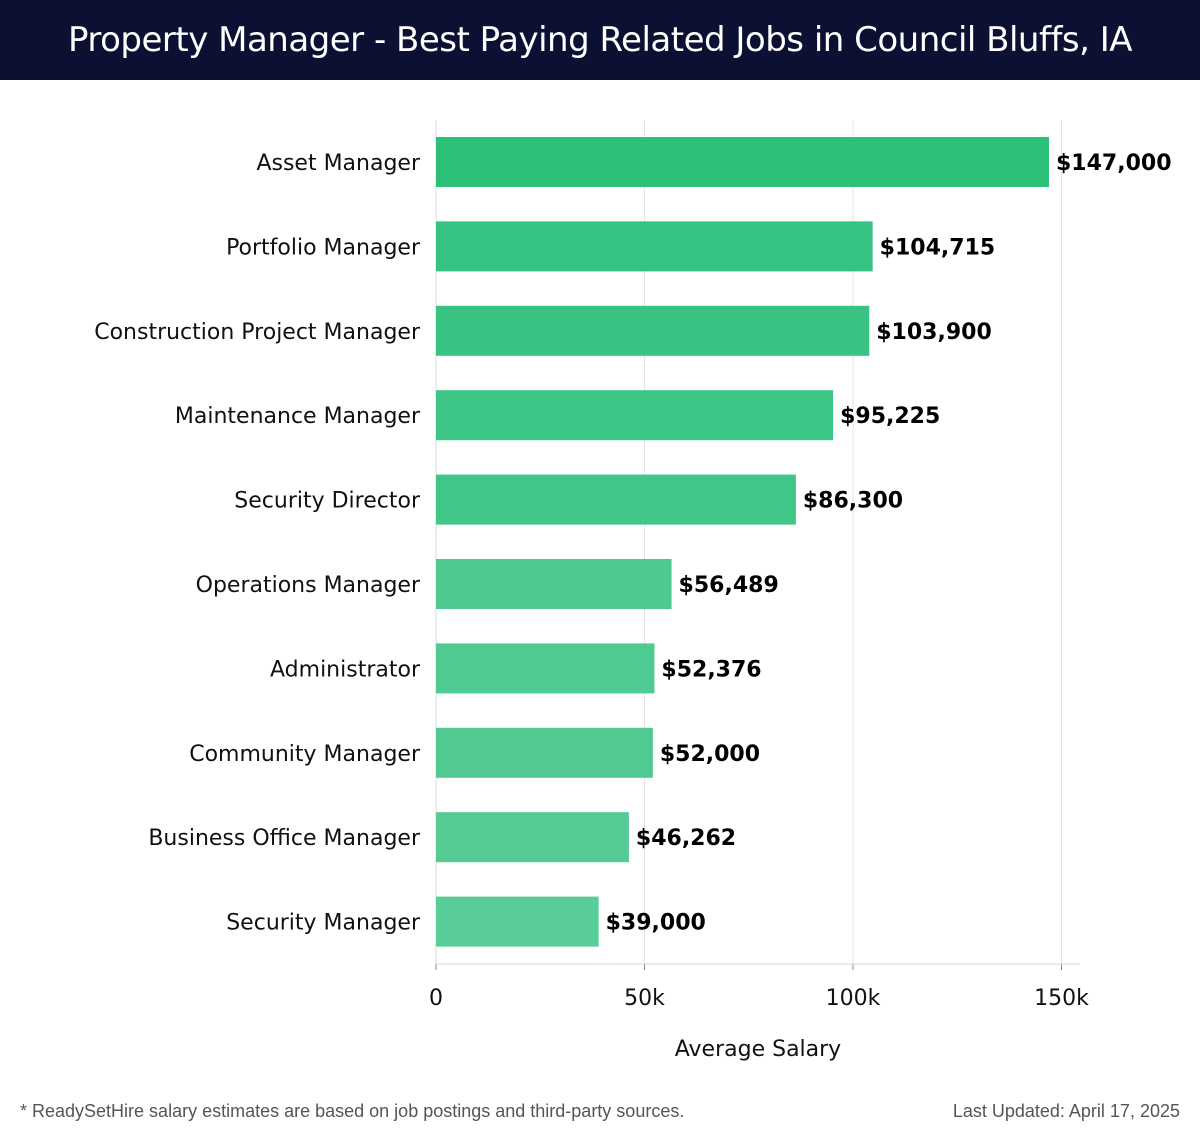 This screenshot has height=1140, width=1200. I want to click on category-label: Security Director, so click(327, 501).